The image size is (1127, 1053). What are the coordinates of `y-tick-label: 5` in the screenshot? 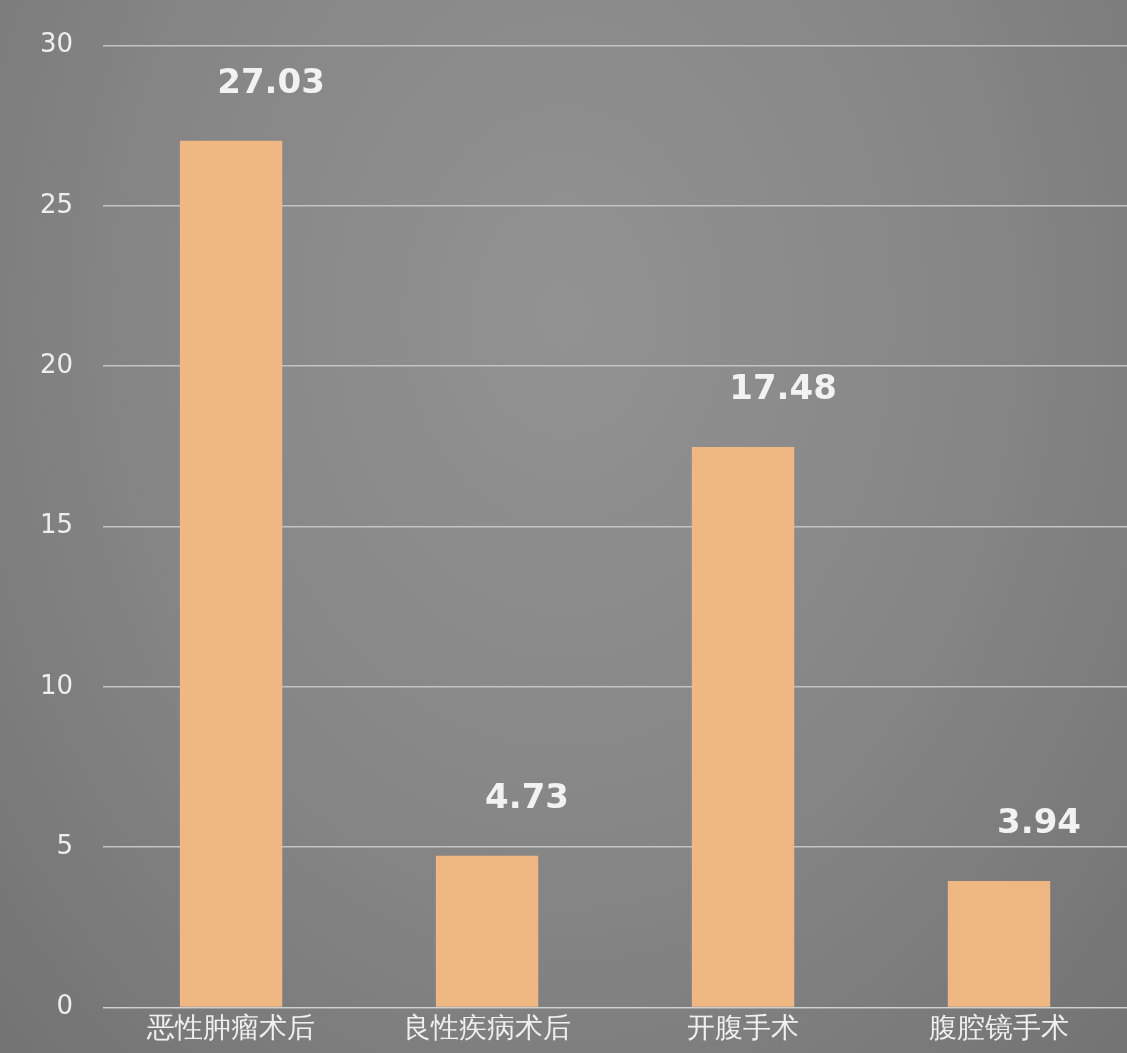 It's located at (65, 844).